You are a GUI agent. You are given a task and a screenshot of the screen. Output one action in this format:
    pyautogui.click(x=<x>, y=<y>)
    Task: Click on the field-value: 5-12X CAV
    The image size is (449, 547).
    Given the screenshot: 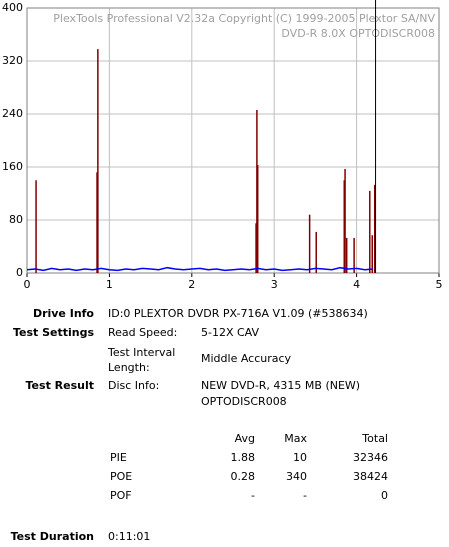 What is the action you would take?
    pyautogui.click(x=230, y=332)
    